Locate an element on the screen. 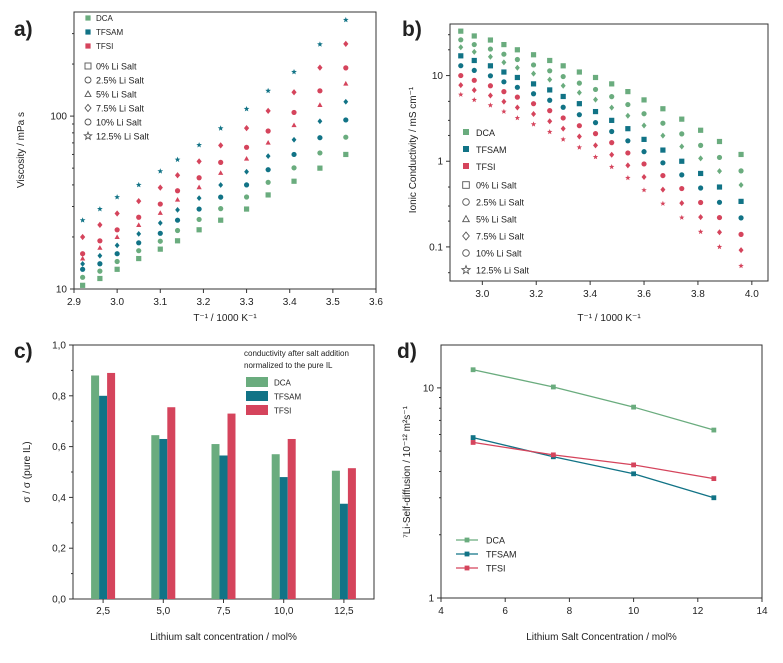 The height and width of the screenshot is (663, 783). panel-label: c) is located at coordinates (23, 351).